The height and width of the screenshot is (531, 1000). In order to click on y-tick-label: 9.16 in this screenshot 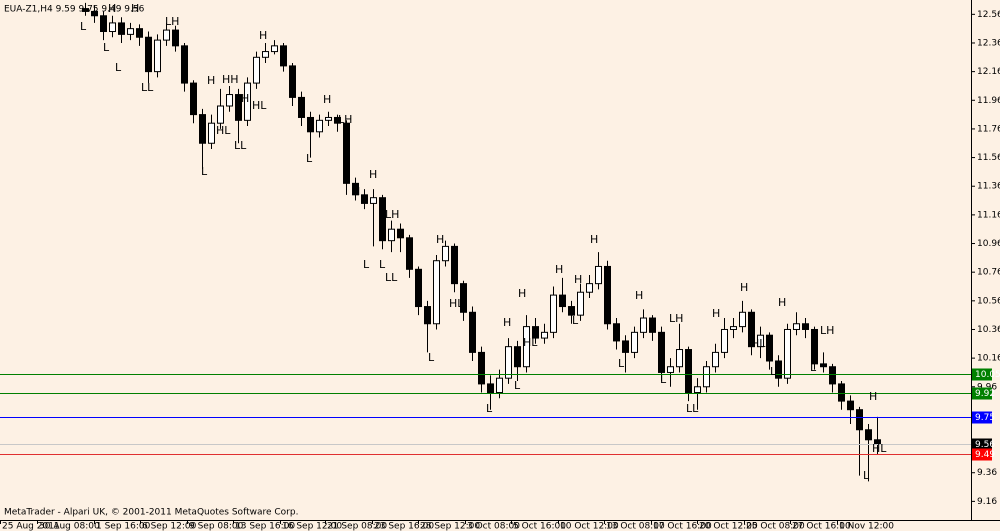, I will do `click(987, 502)`.